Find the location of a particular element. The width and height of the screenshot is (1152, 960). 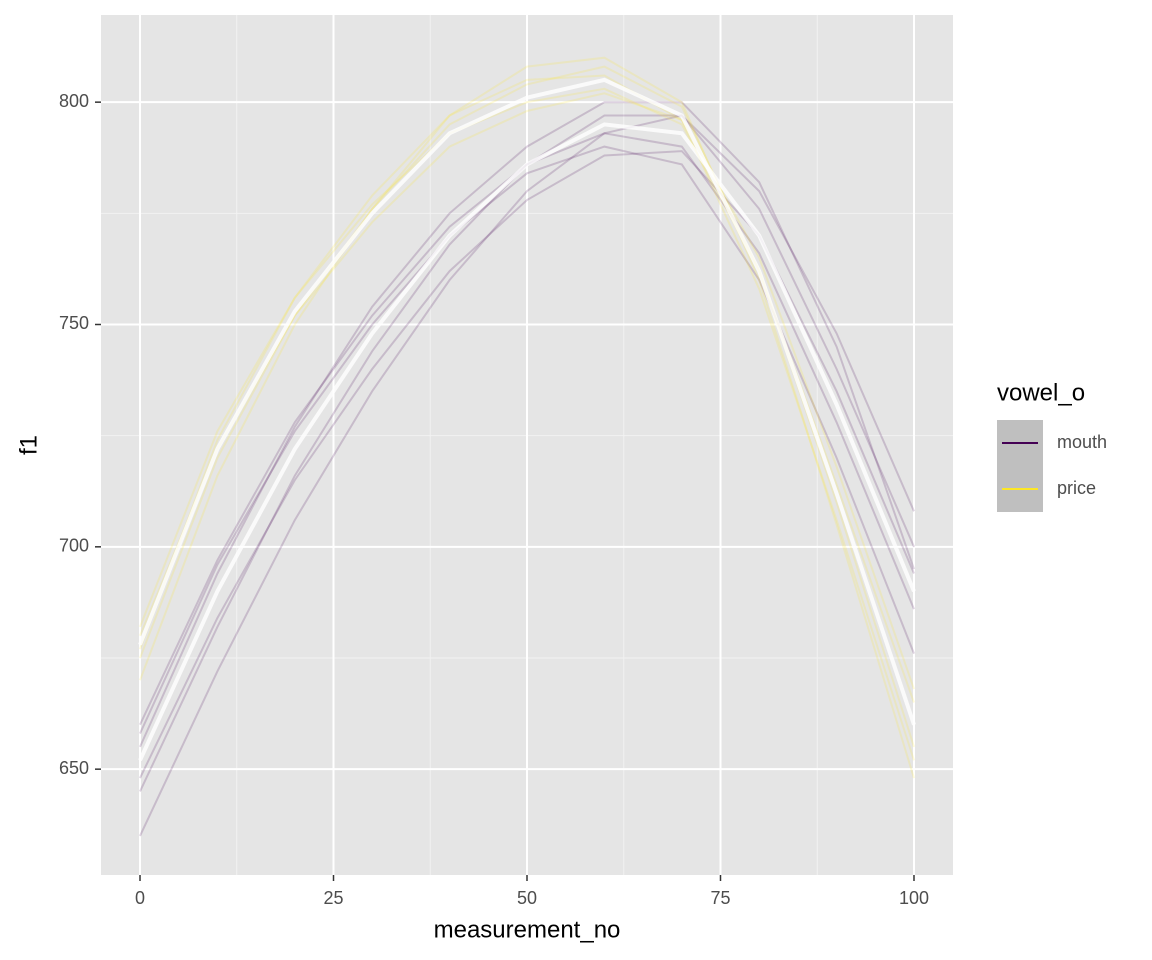

x-tick-label: 75 is located at coordinates (720, 898).